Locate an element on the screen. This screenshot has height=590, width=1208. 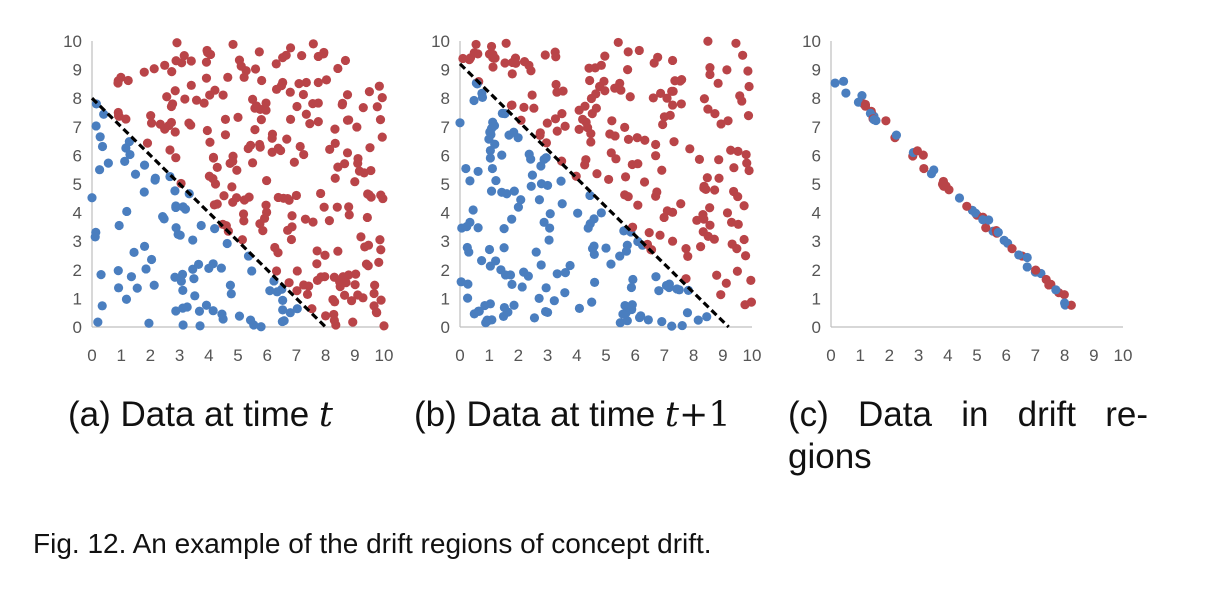
x-tick-label: 10 is located at coordinates (1123, 355).